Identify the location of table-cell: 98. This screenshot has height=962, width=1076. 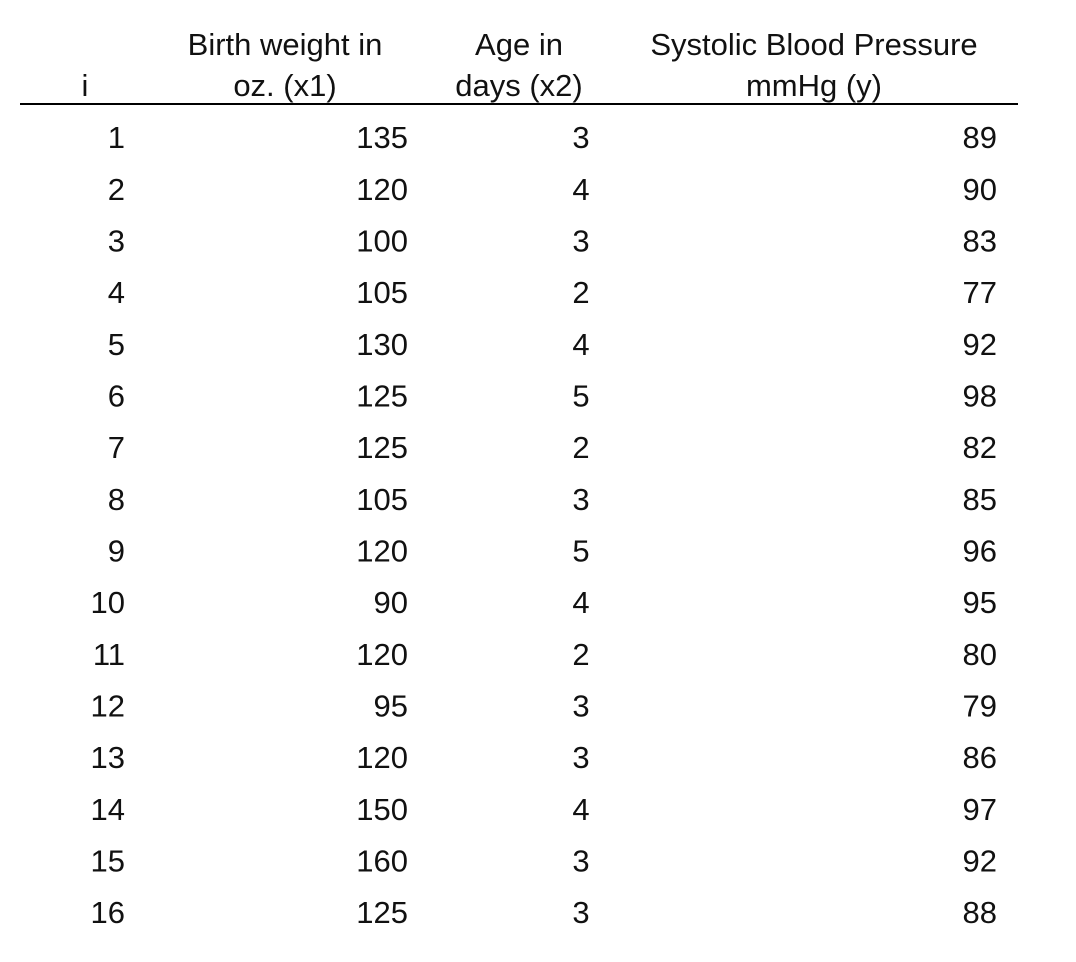
(980, 396).